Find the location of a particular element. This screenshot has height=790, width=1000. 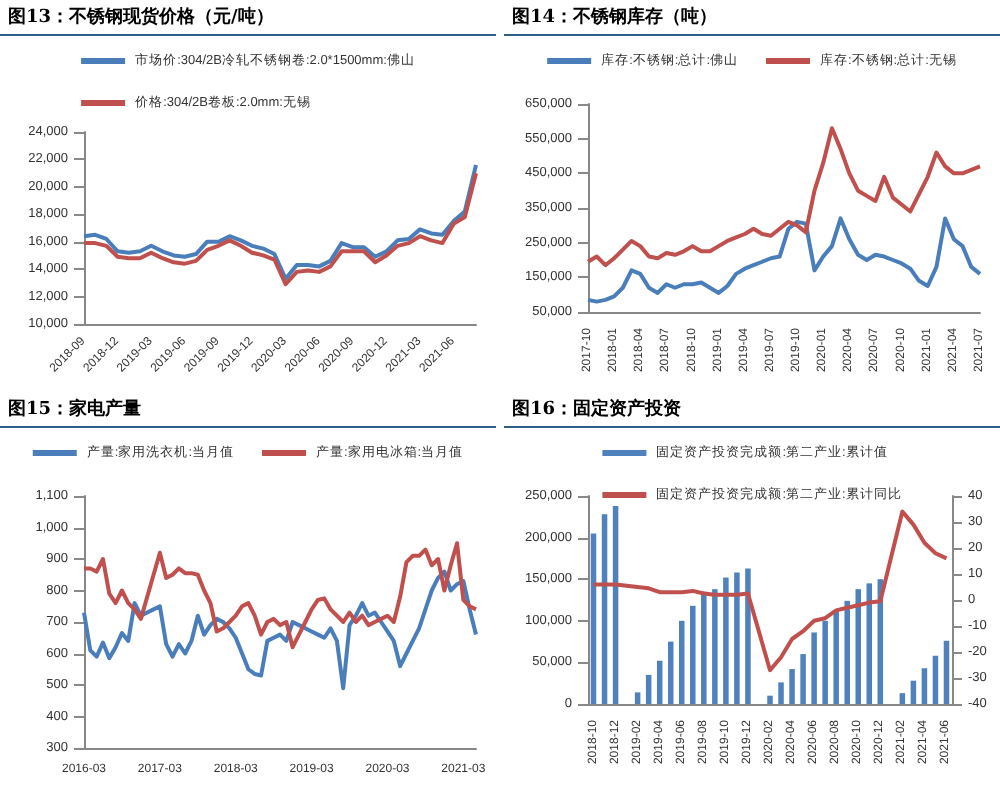

chart-title: 图13：不锈钢现货价格（元/吨） is located at coordinates (248, 20).